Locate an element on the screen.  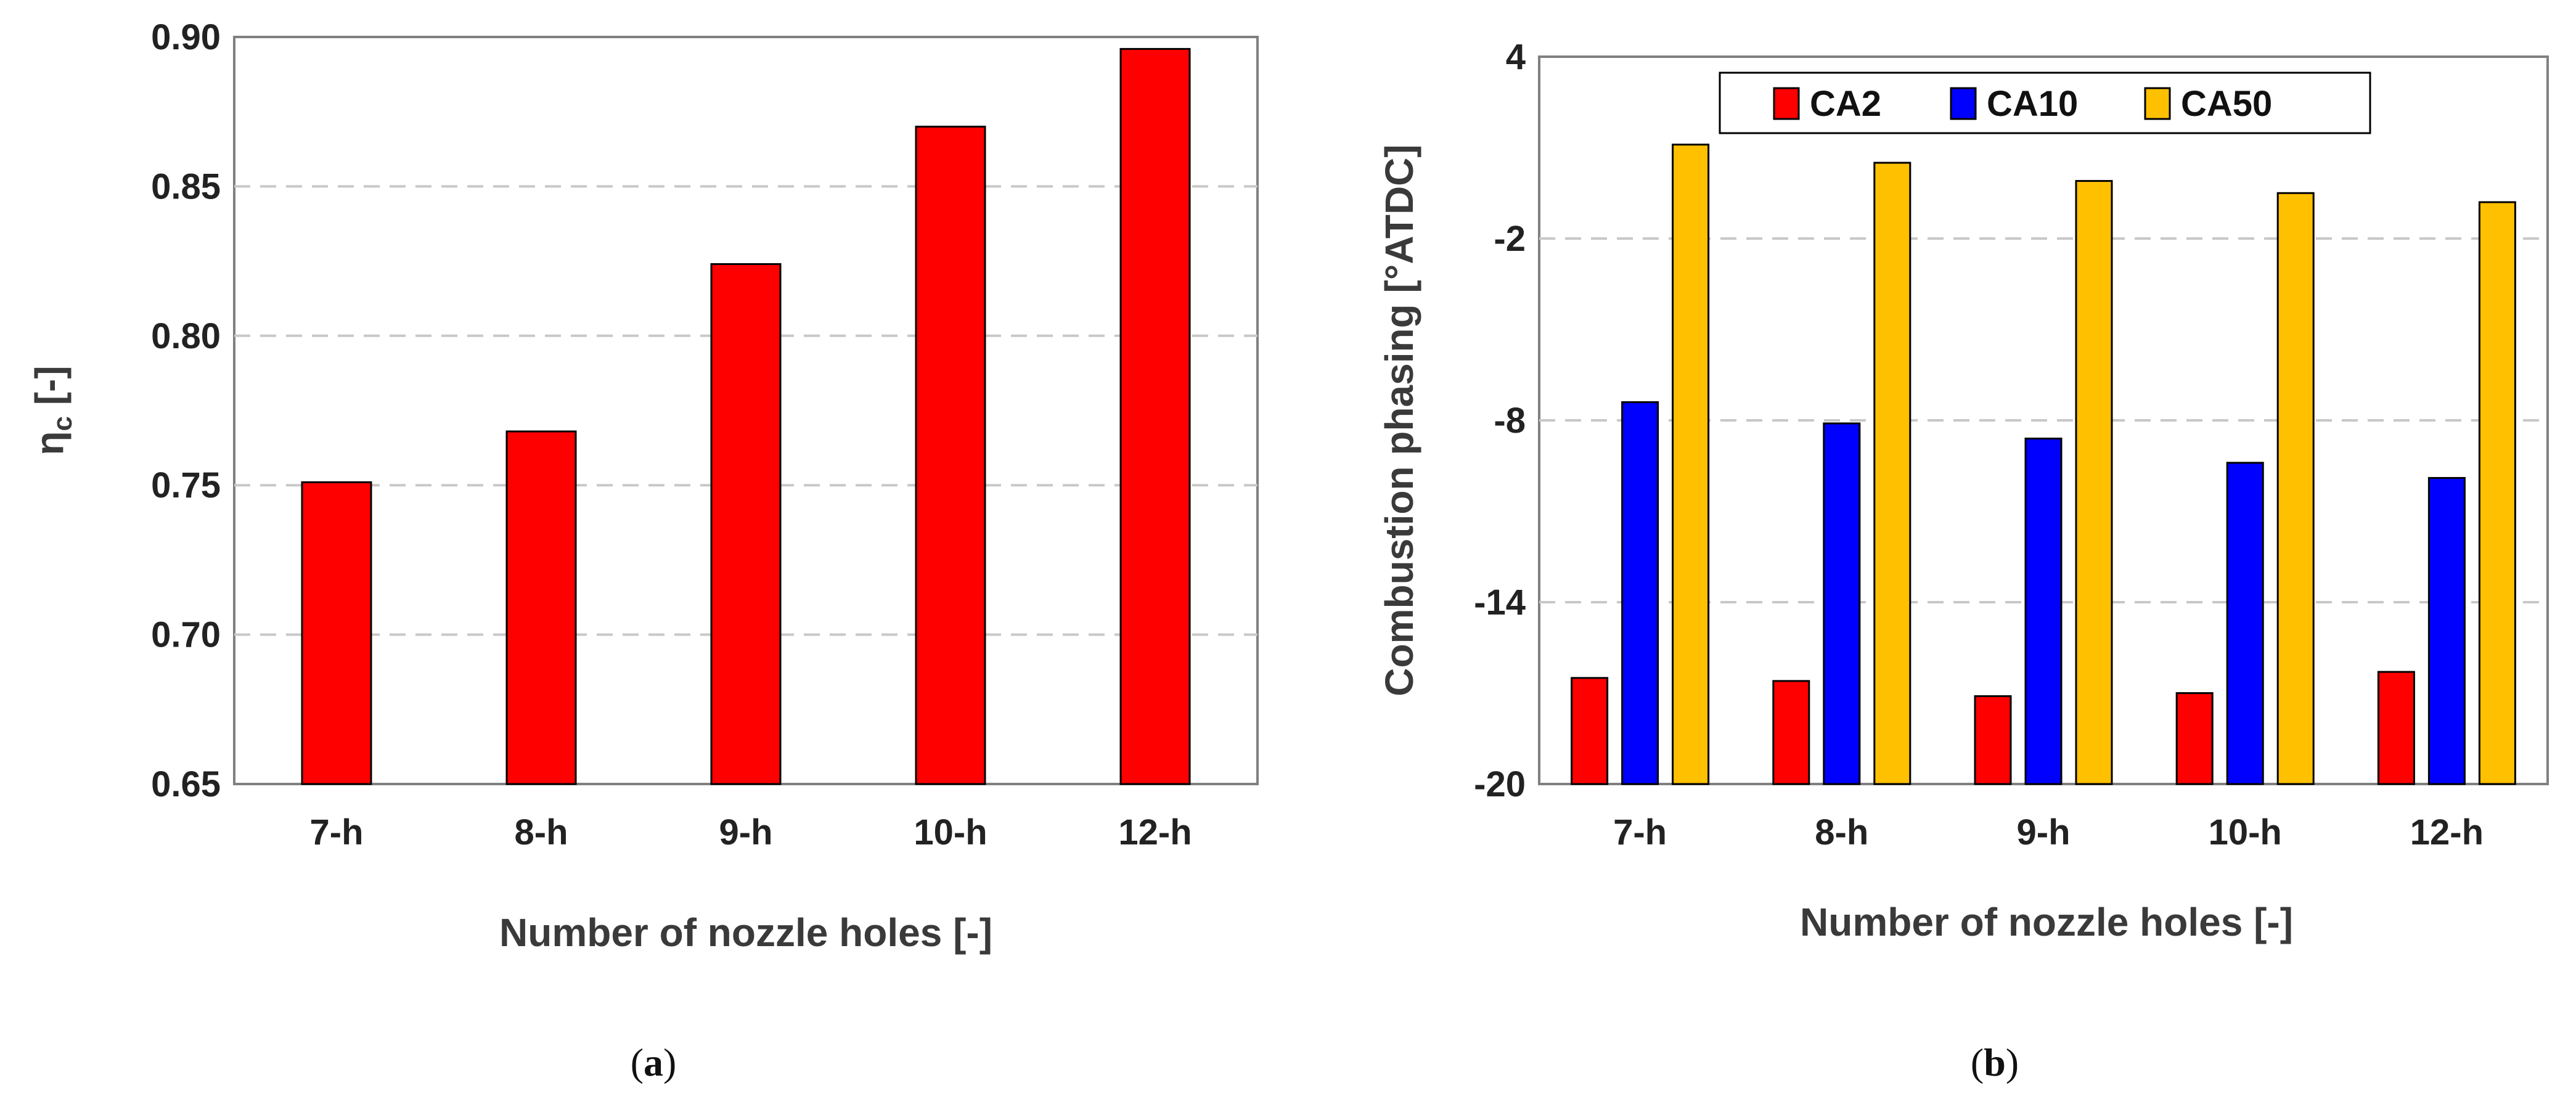
bar-b-ca2-8-h is located at coordinates (1791, 732).